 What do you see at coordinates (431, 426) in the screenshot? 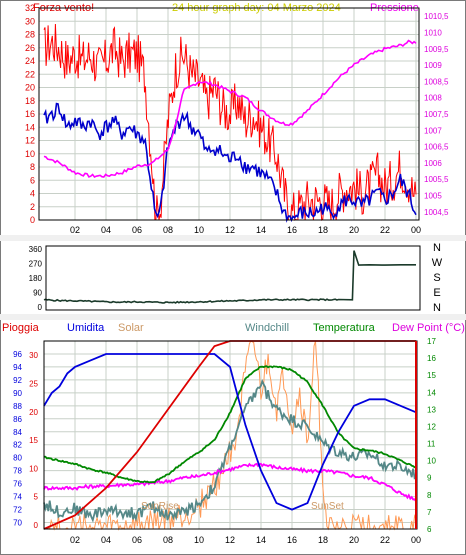
I see `temperature-tick-label: 12` at bounding box center [431, 426].